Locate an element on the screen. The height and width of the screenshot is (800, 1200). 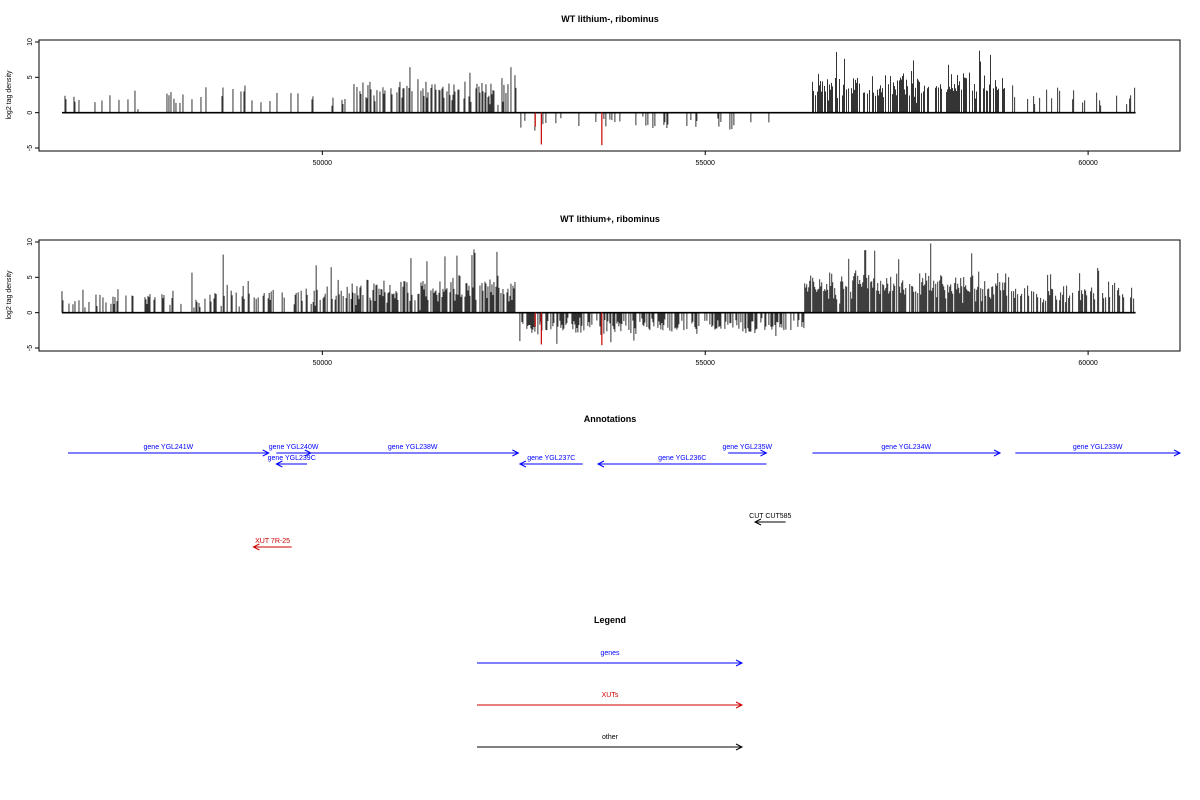
feature-label: gene YGL238W is located at coordinates (413, 447).